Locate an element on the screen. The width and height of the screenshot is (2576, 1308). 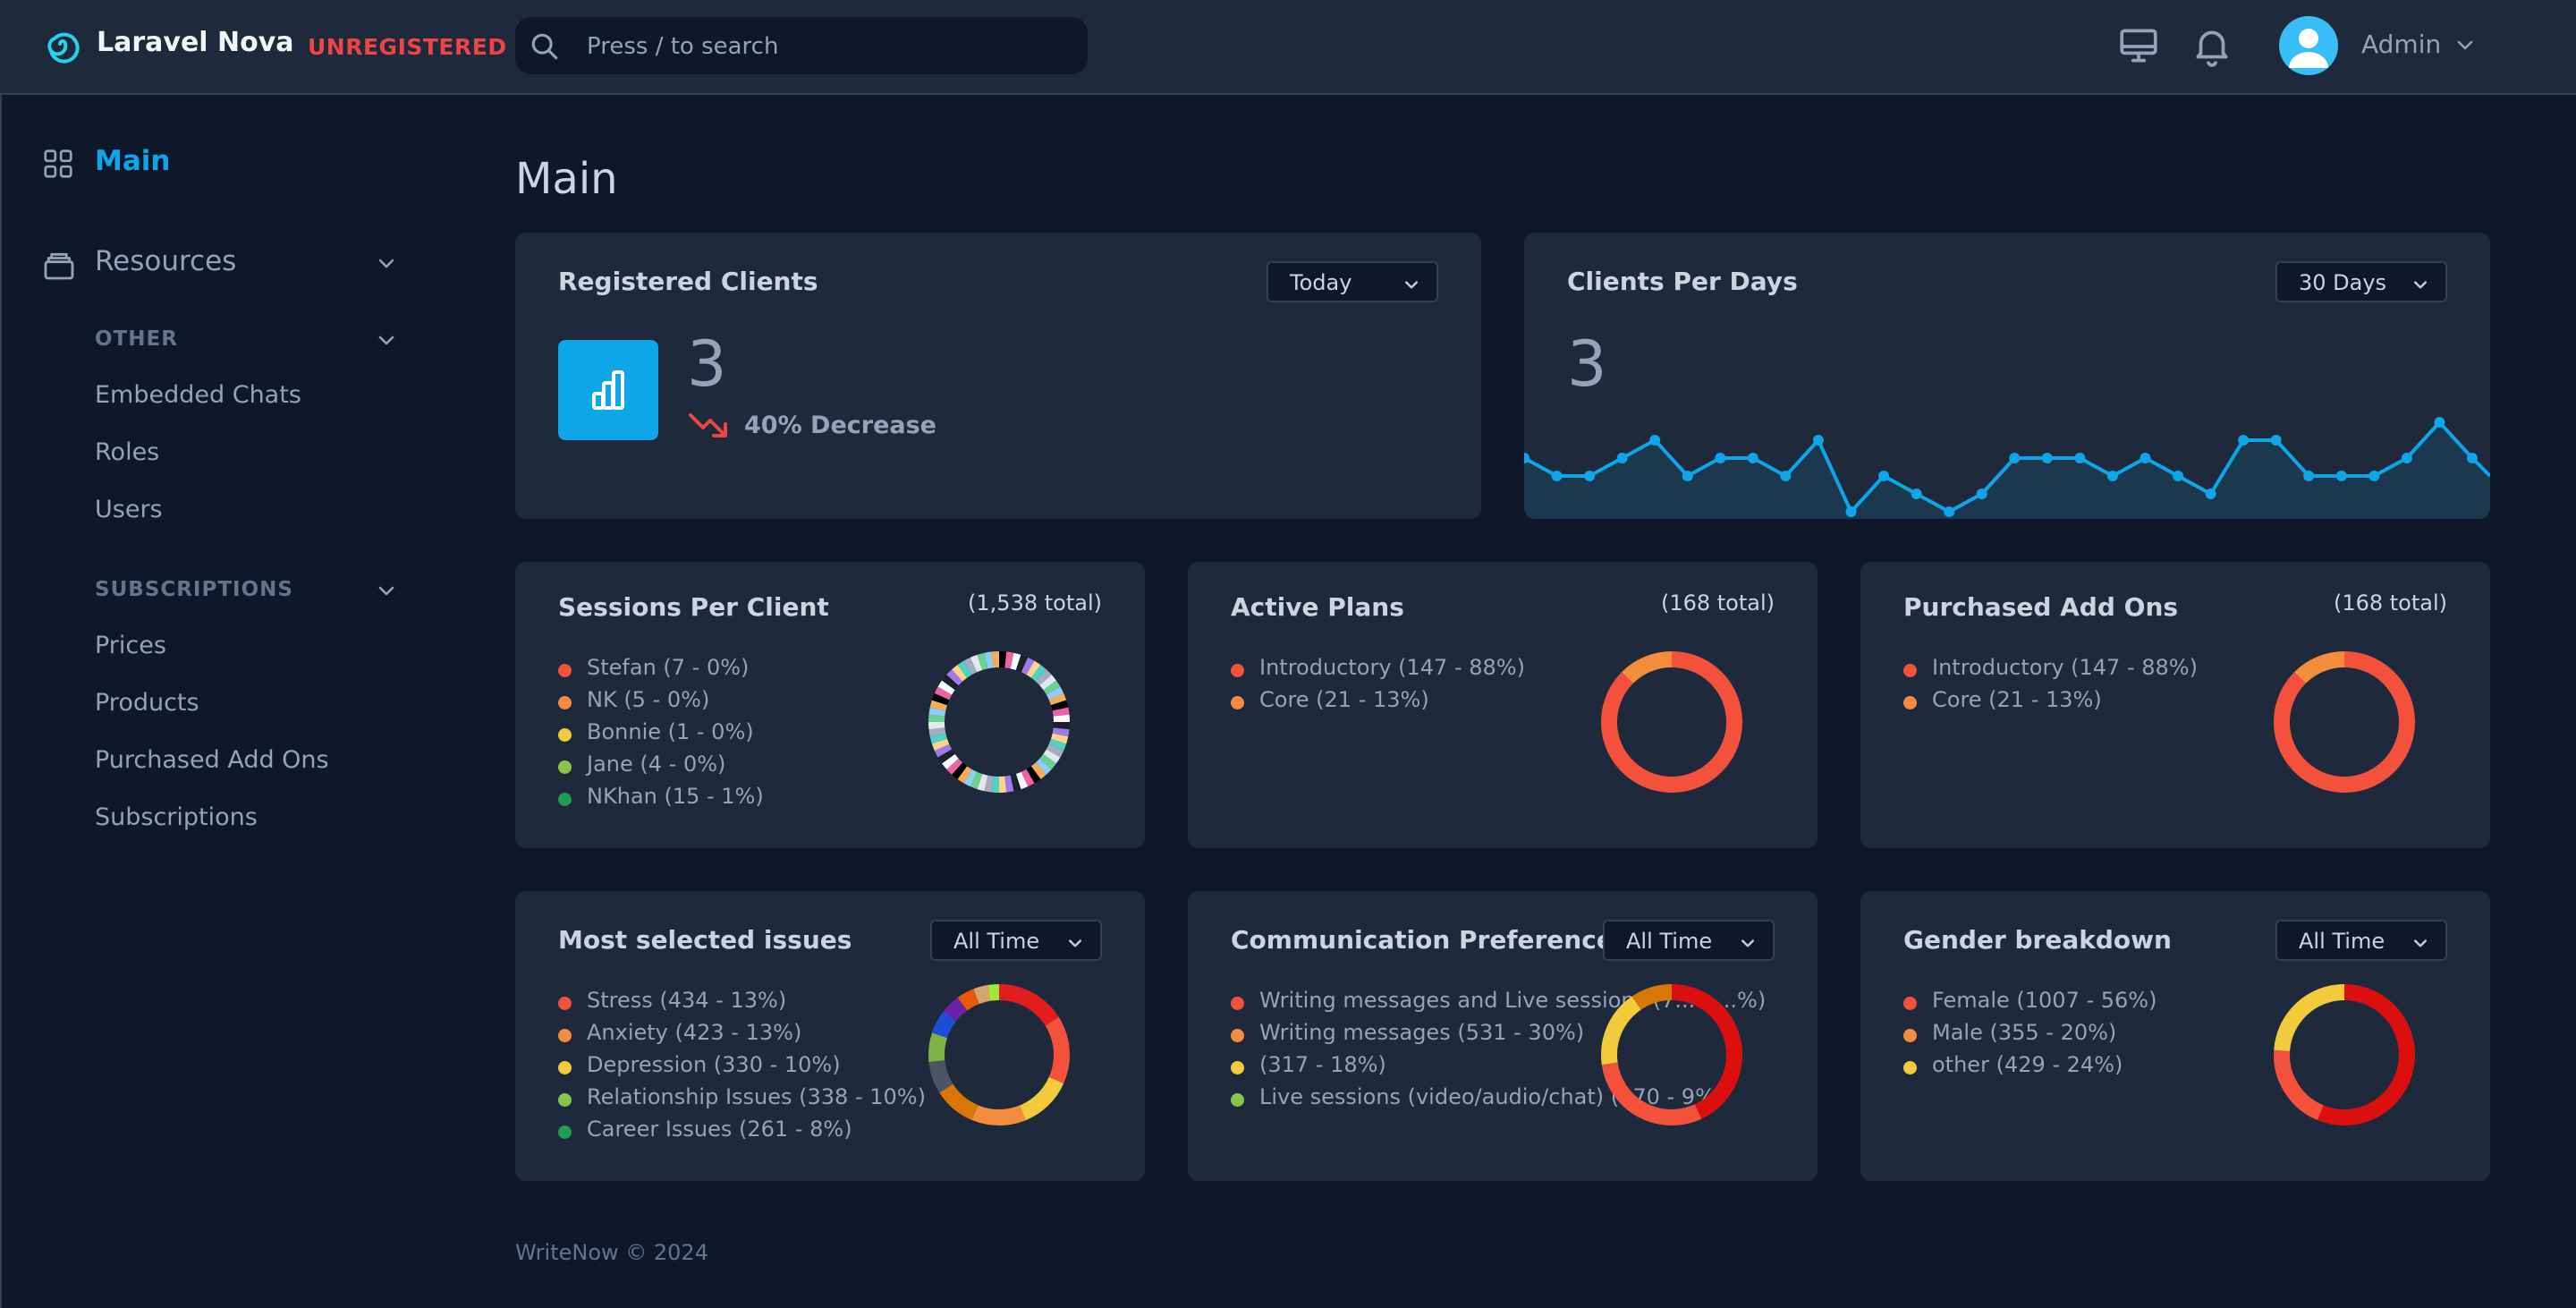
nova-logo-icon is located at coordinates (62, 43).